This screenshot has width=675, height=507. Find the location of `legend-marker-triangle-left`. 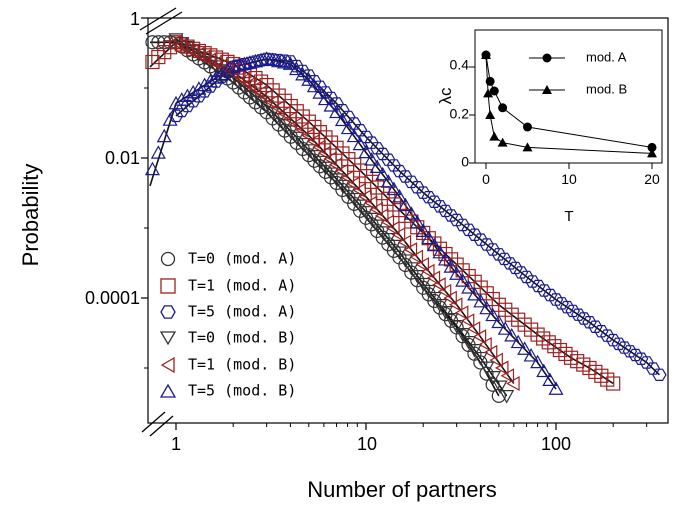

legend-marker-triangle-left is located at coordinates (167, 365).